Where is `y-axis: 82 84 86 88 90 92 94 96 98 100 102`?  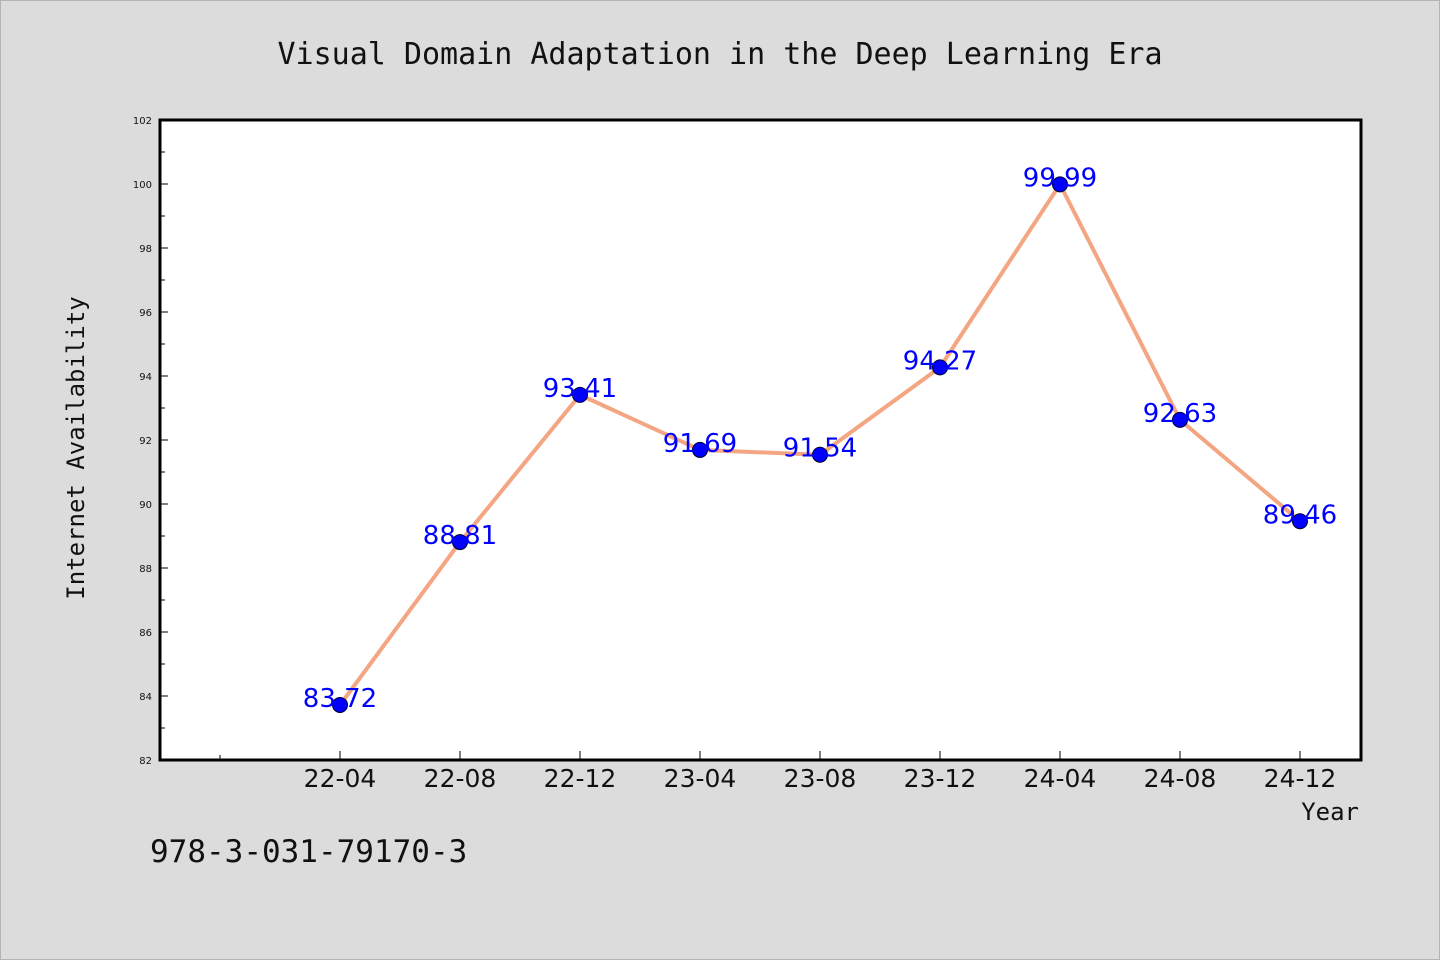 y-axis: 82 84 86 88 90 92 94 96 98 100 102 is located at coordinates (150, 441).